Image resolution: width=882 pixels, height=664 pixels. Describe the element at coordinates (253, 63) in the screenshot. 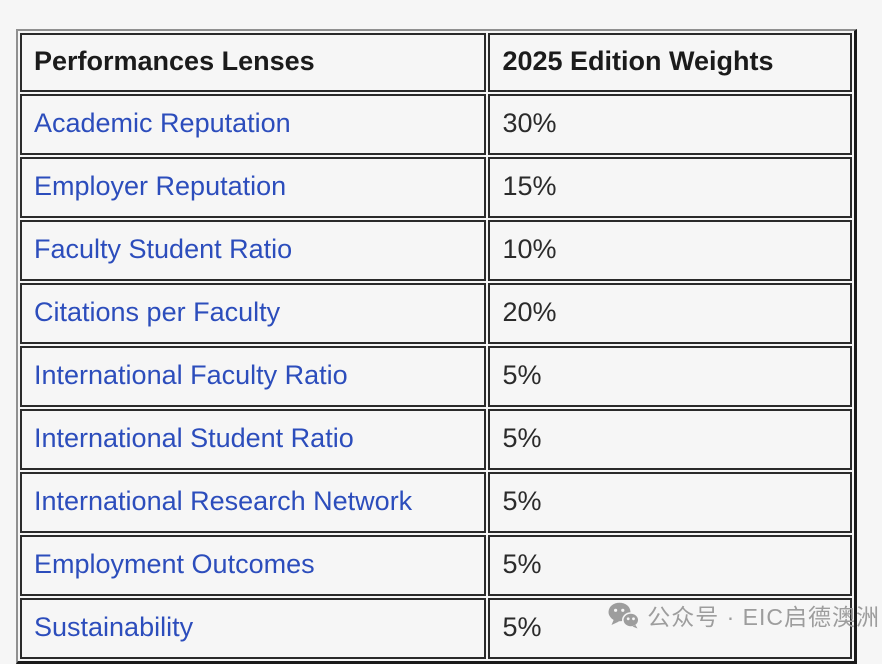

I see `column-header-lenses: Performances Lenses` at that location.